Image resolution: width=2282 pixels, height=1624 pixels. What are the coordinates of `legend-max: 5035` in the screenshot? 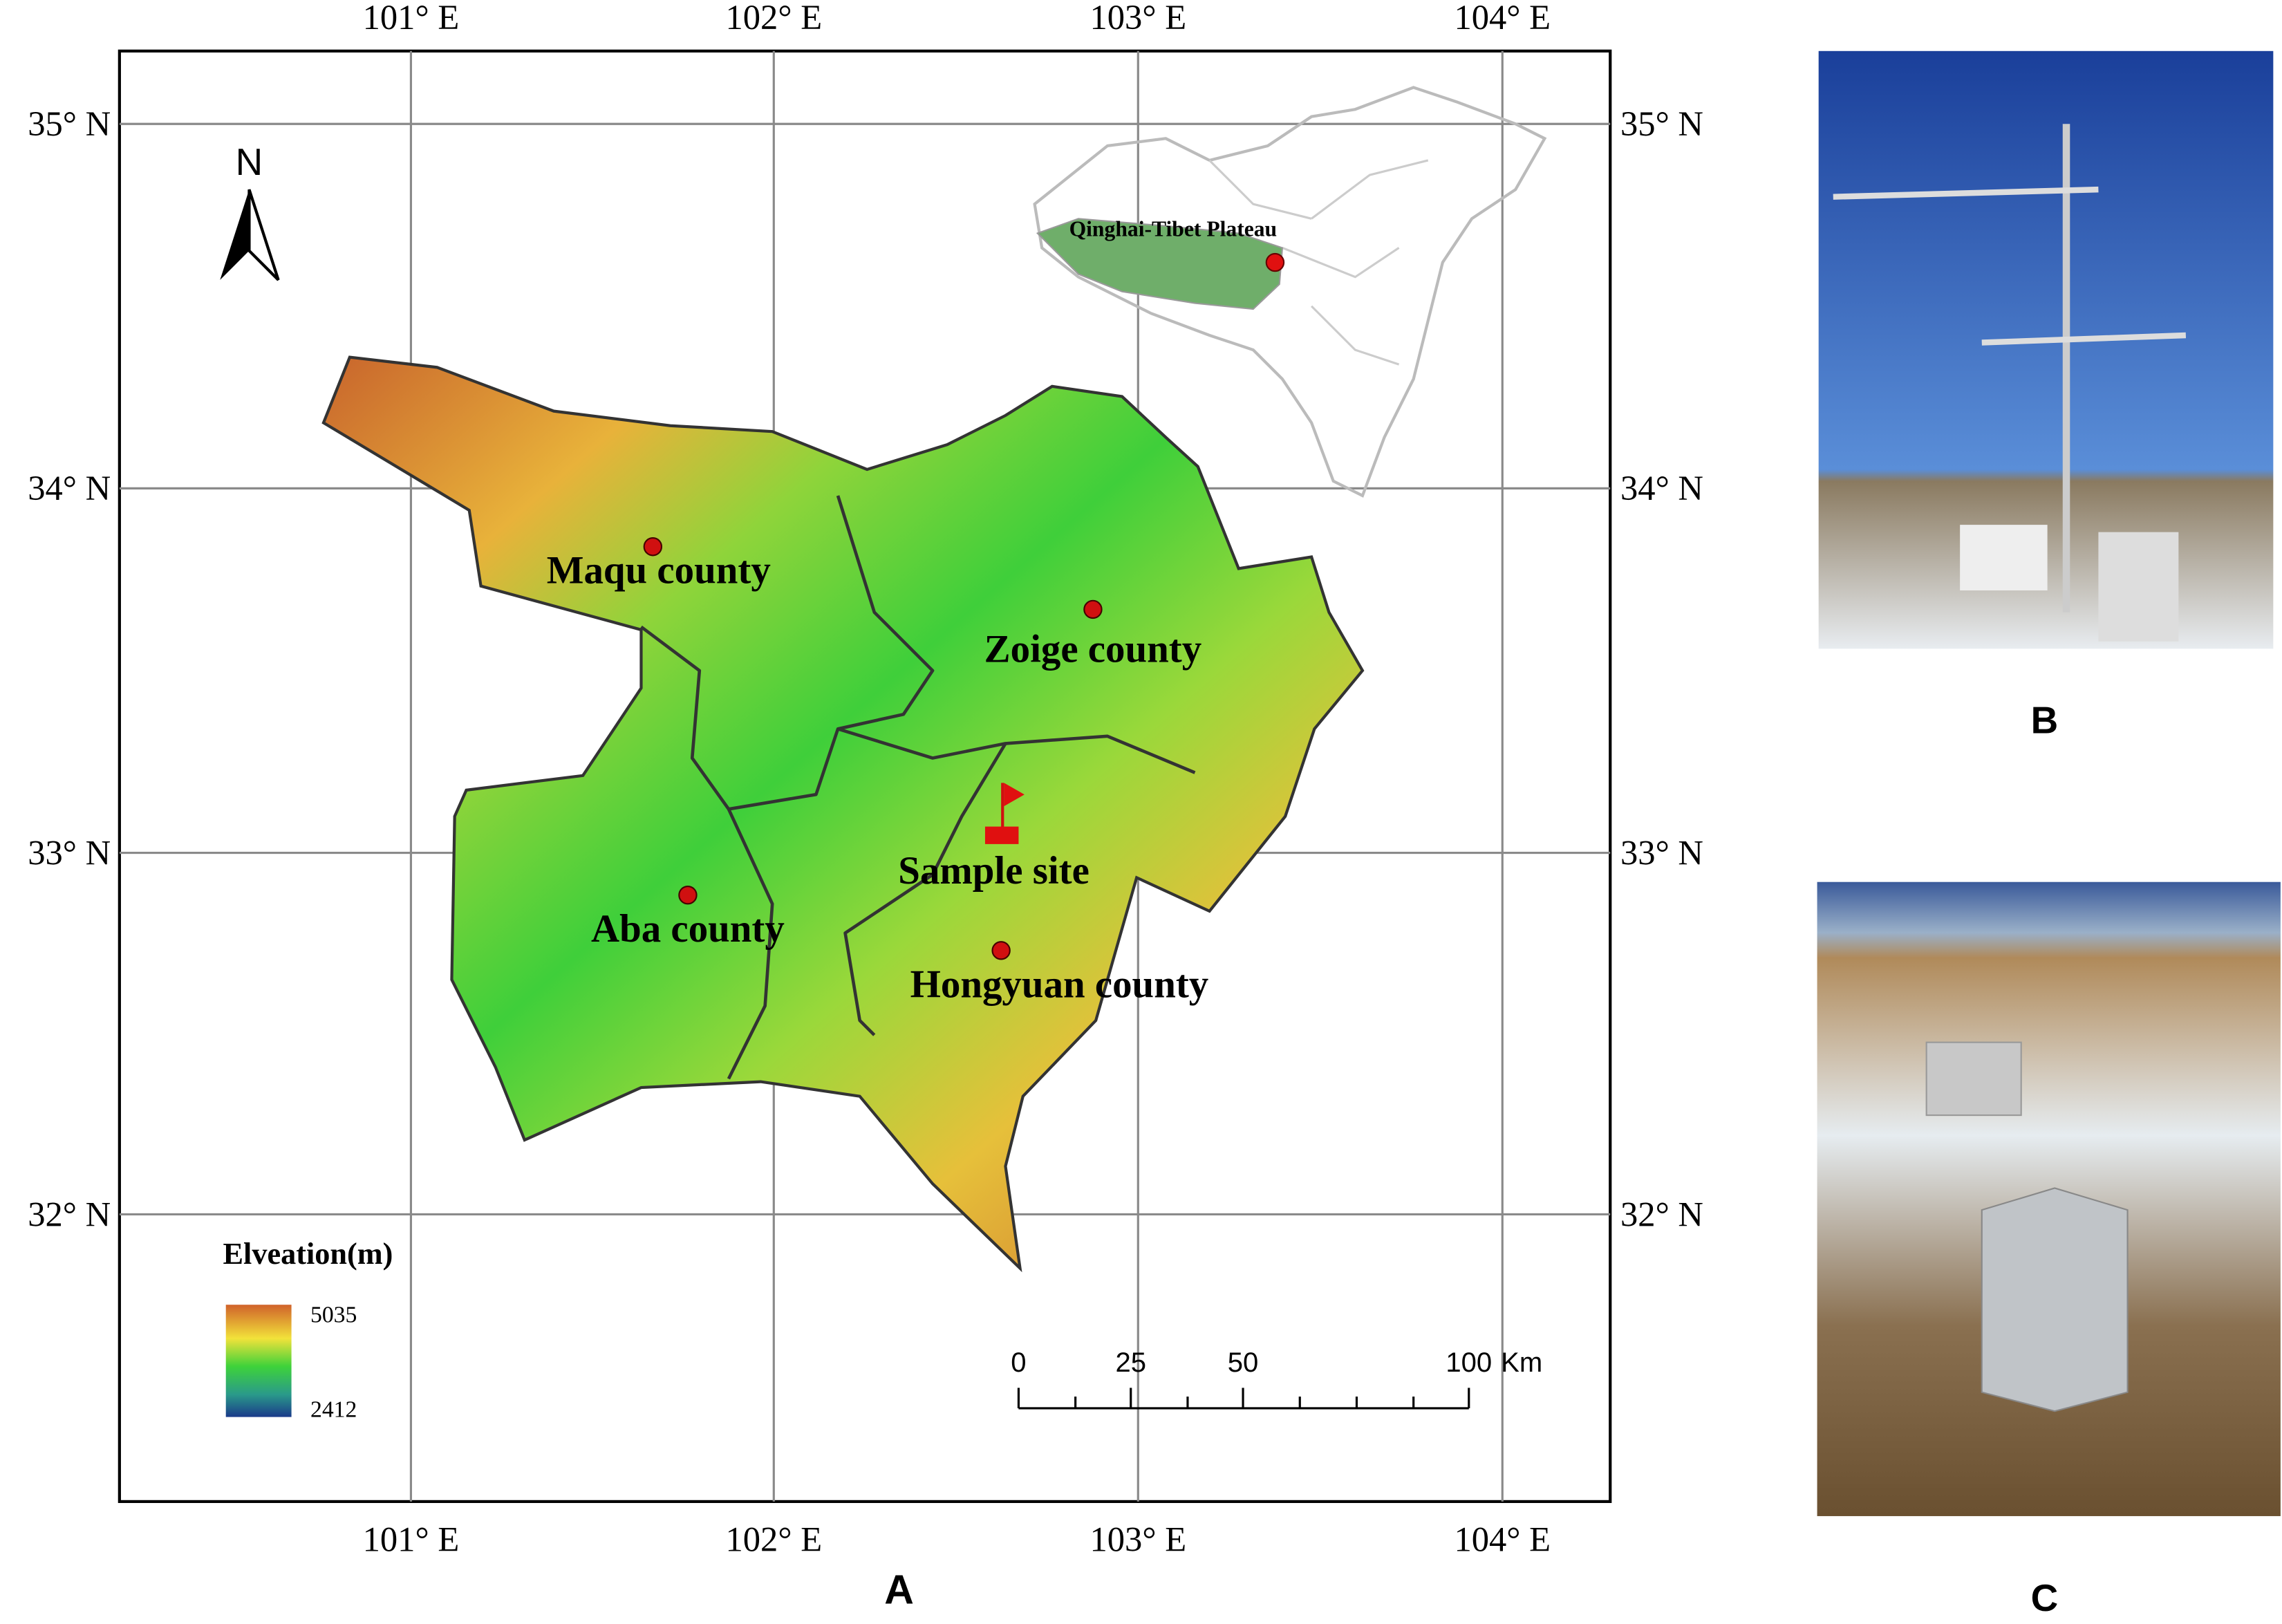 It's located at (333, 1315).